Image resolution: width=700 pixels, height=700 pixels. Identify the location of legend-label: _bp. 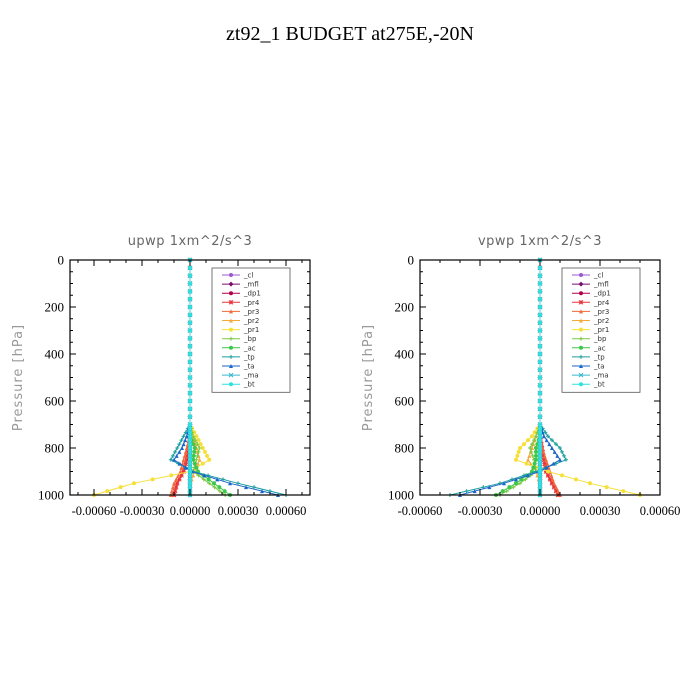
(600, 339).